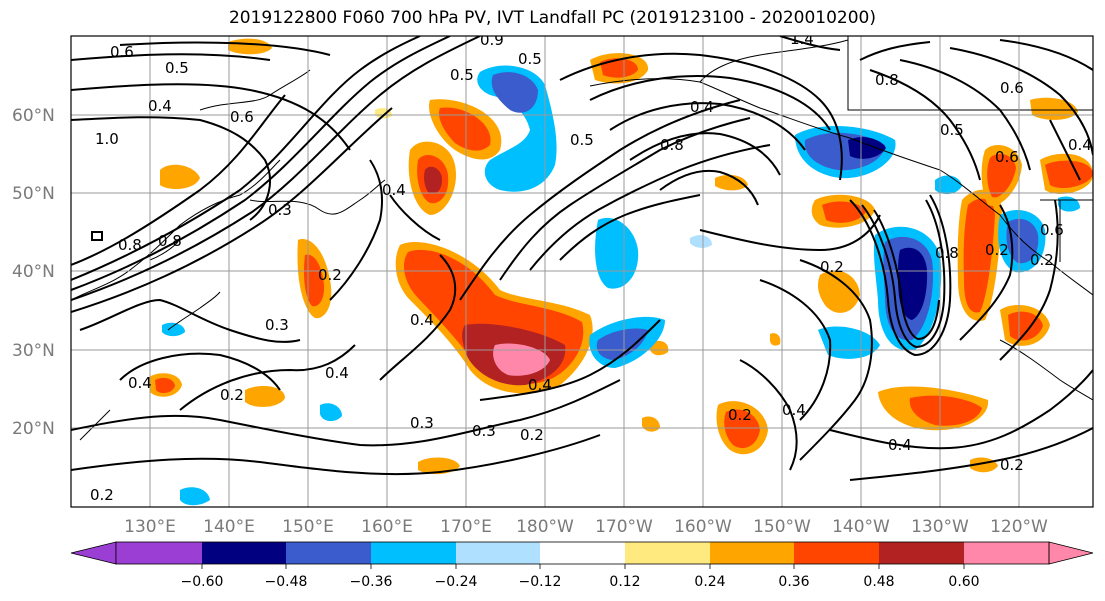  Describe the element at coordinates (33, 272) in the screenshot. I see `latitude-labels: 60°N 50°N 40°N 30°N 20°N` at that location.